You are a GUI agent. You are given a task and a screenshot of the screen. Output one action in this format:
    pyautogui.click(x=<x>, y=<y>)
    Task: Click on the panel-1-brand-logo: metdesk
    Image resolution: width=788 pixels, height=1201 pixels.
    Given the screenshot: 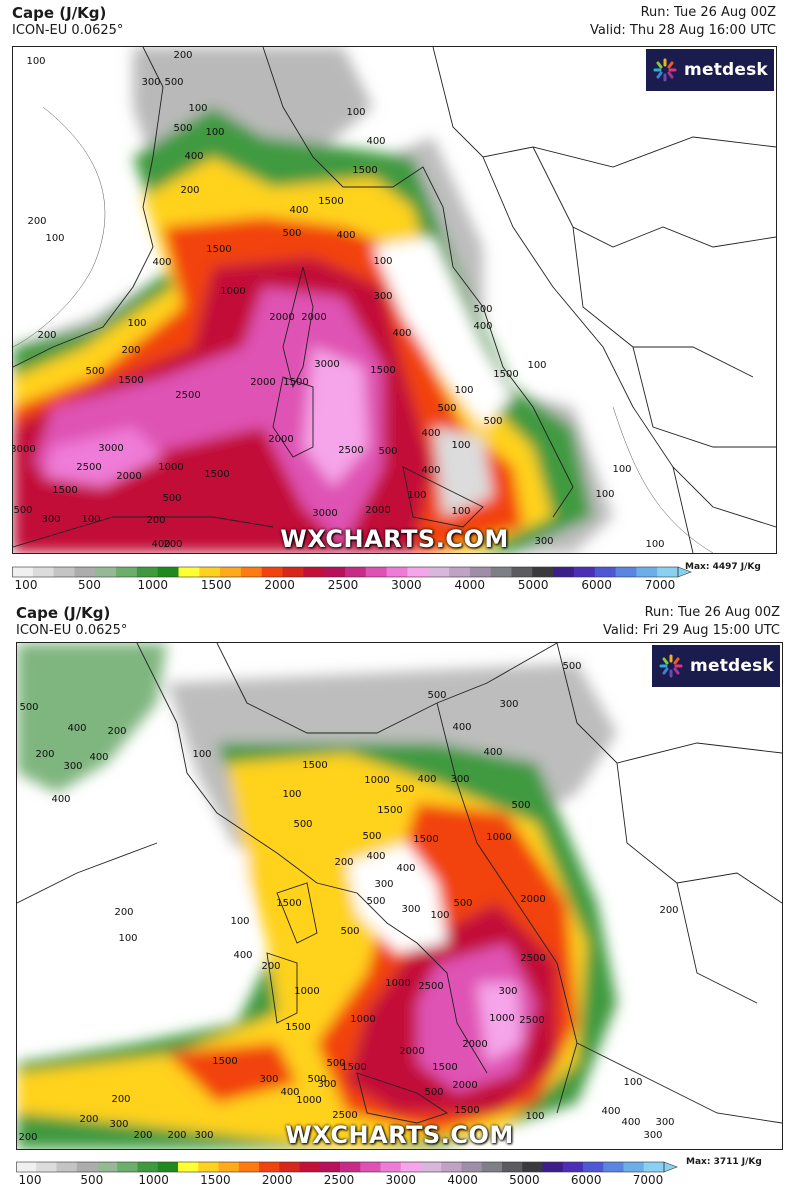 What is the action you would take?
    pyautogui.click(x=710, y=70)
    